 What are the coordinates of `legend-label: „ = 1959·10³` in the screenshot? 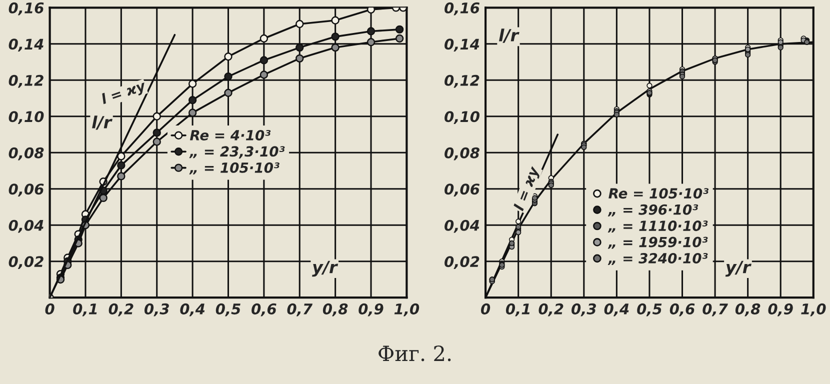 It's located at (658, 242).